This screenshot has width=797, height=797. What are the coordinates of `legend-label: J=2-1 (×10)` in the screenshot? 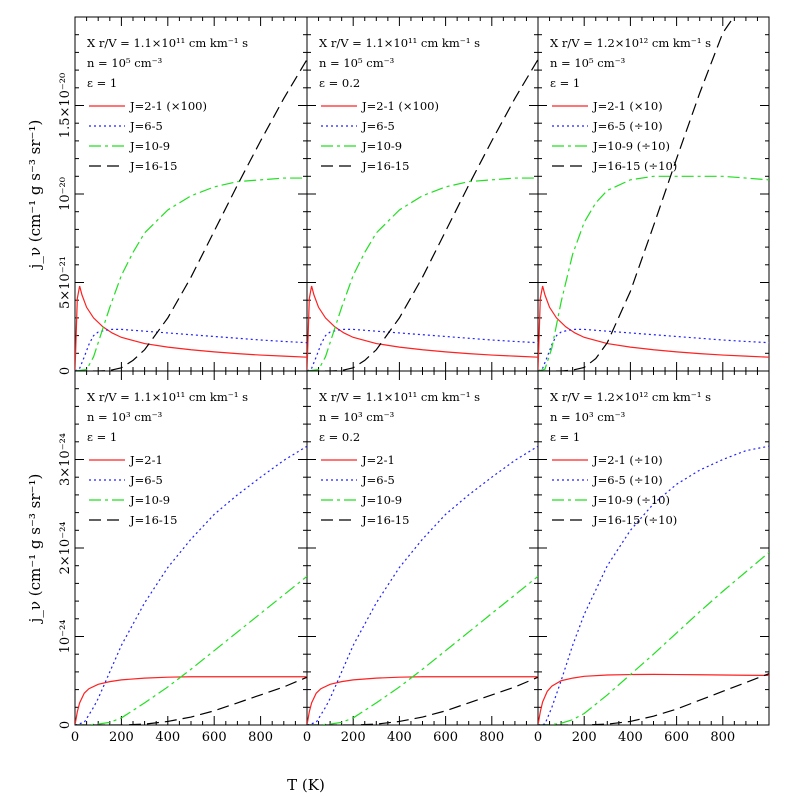 It's located at (627, 106).